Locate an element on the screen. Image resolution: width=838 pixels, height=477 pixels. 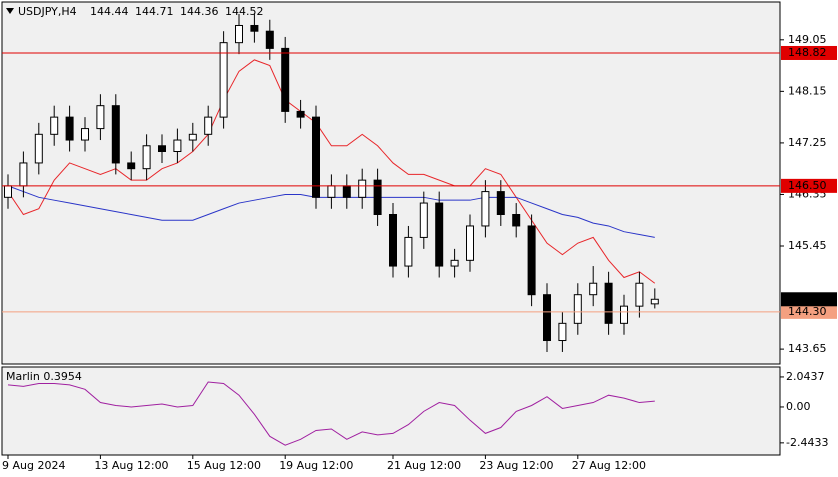
x-tick-label: 21 Aug 12:00 is located at coordinates (424, 465).